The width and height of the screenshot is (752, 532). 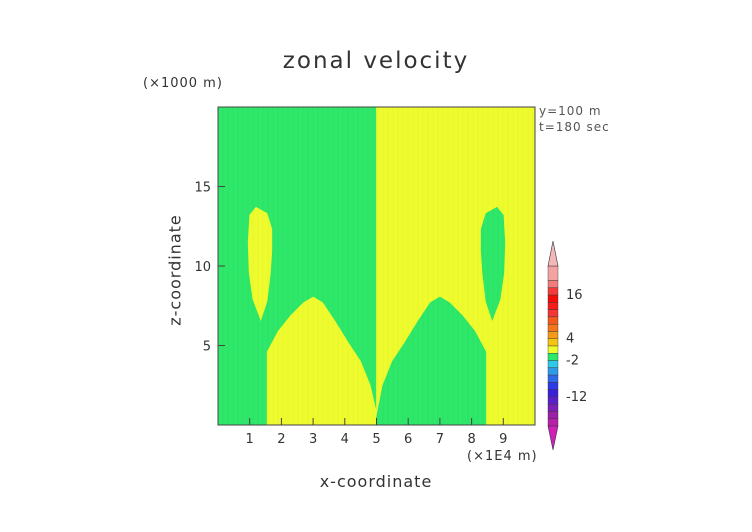 What do you see at coordinates (281, 439) in the screenshot?
I see `x-tick-label: 2` at bounding box center [281, 439].